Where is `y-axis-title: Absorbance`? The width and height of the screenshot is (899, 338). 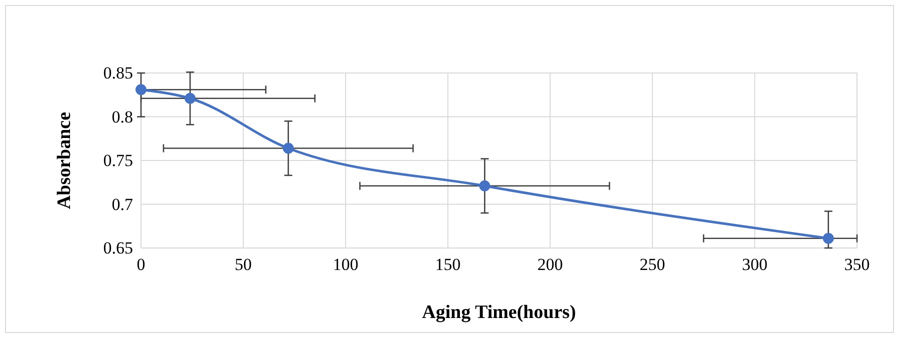 y-axis-title: Absorbance is located at coordinates (64, 161).